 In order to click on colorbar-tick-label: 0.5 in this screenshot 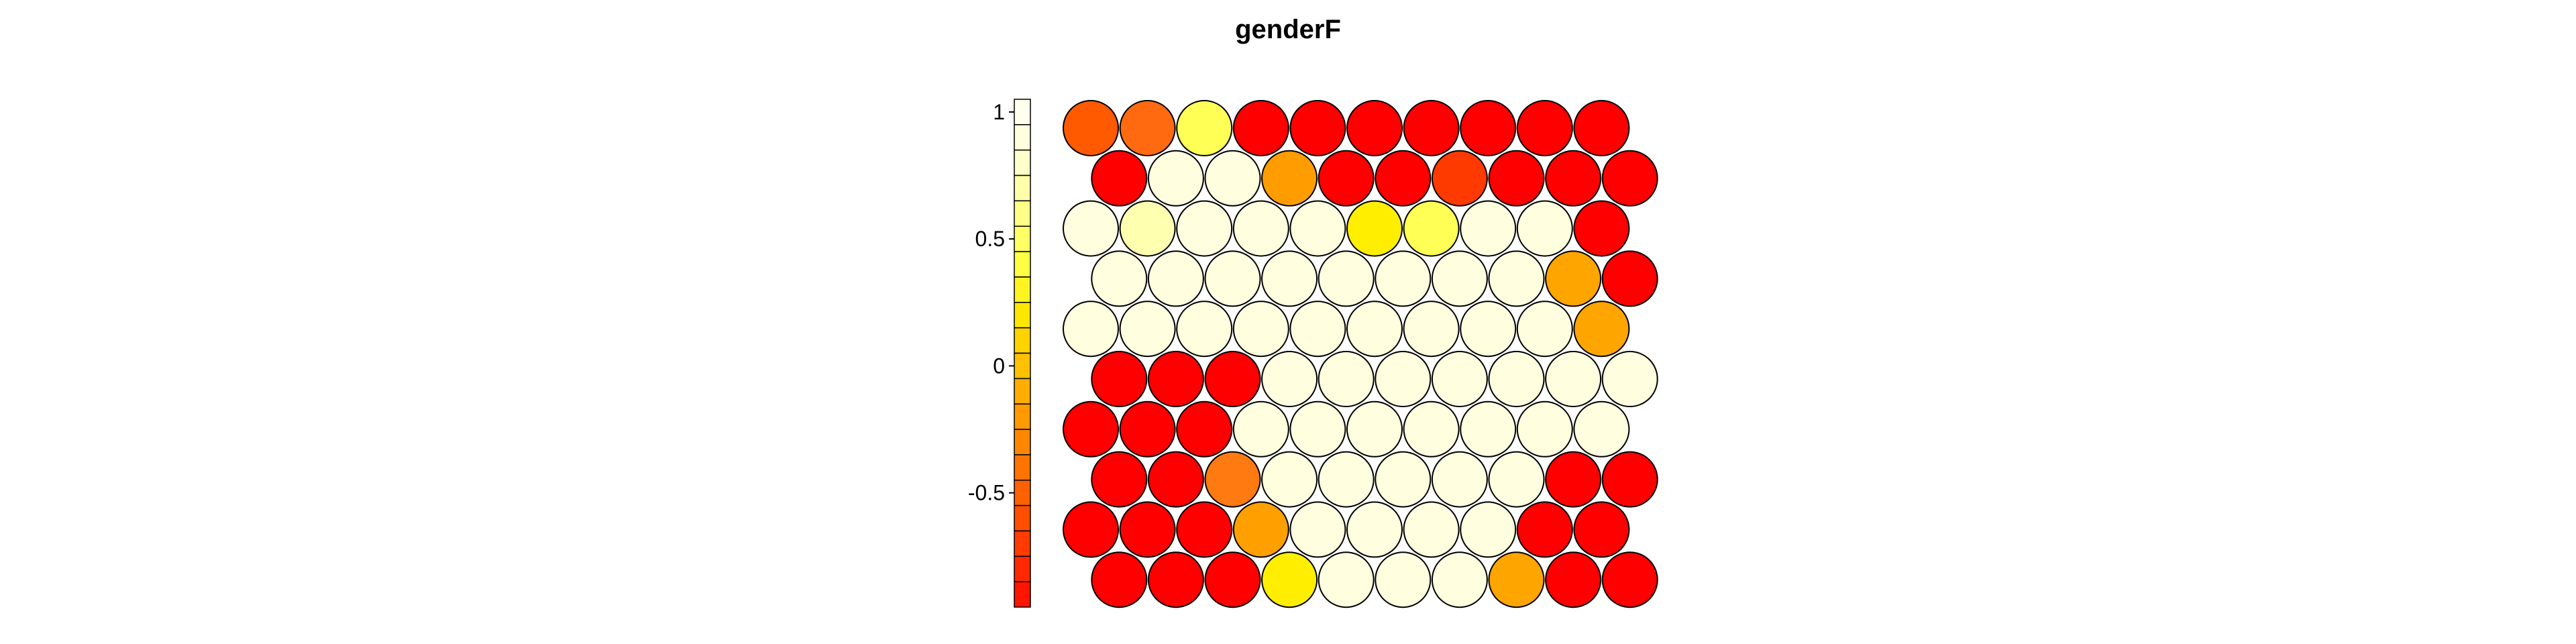, I will do `click(990, 239)`.